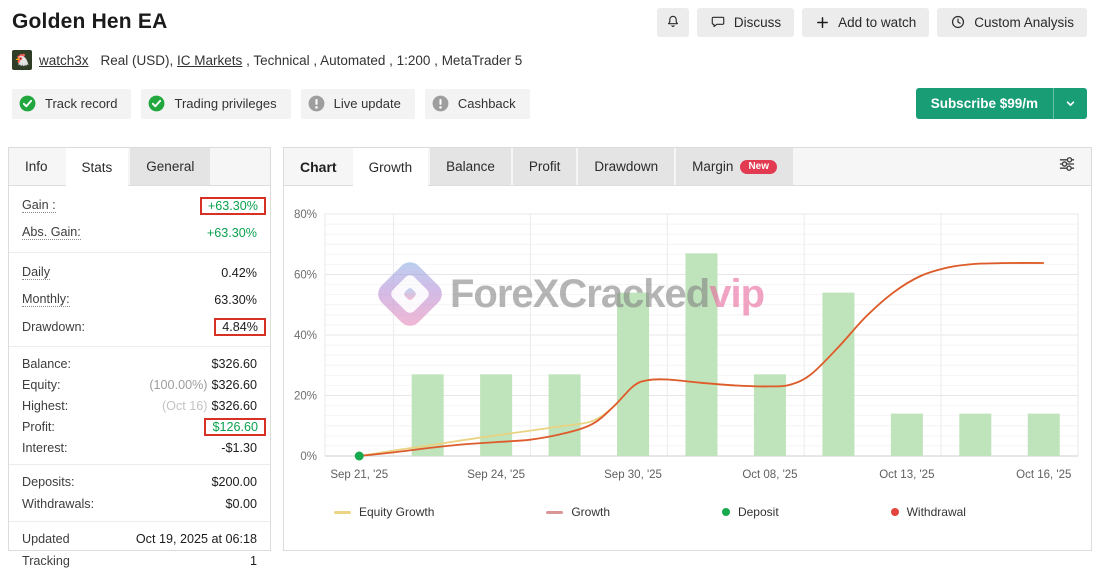  Describe the element at coordinates (734, 166) in the screenshot. I see `tab-margin: Margin New` at that location.